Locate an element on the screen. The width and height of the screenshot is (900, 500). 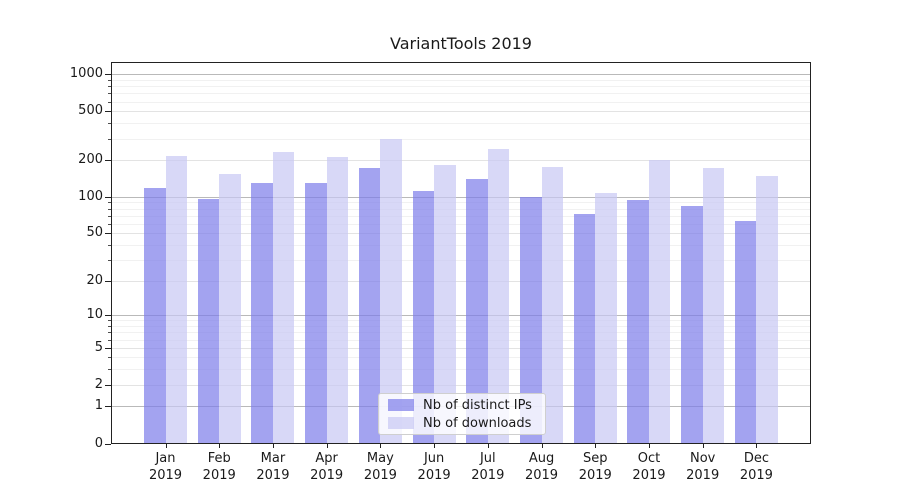
y-tick-label: 200 is located at coordinates (90, 160).